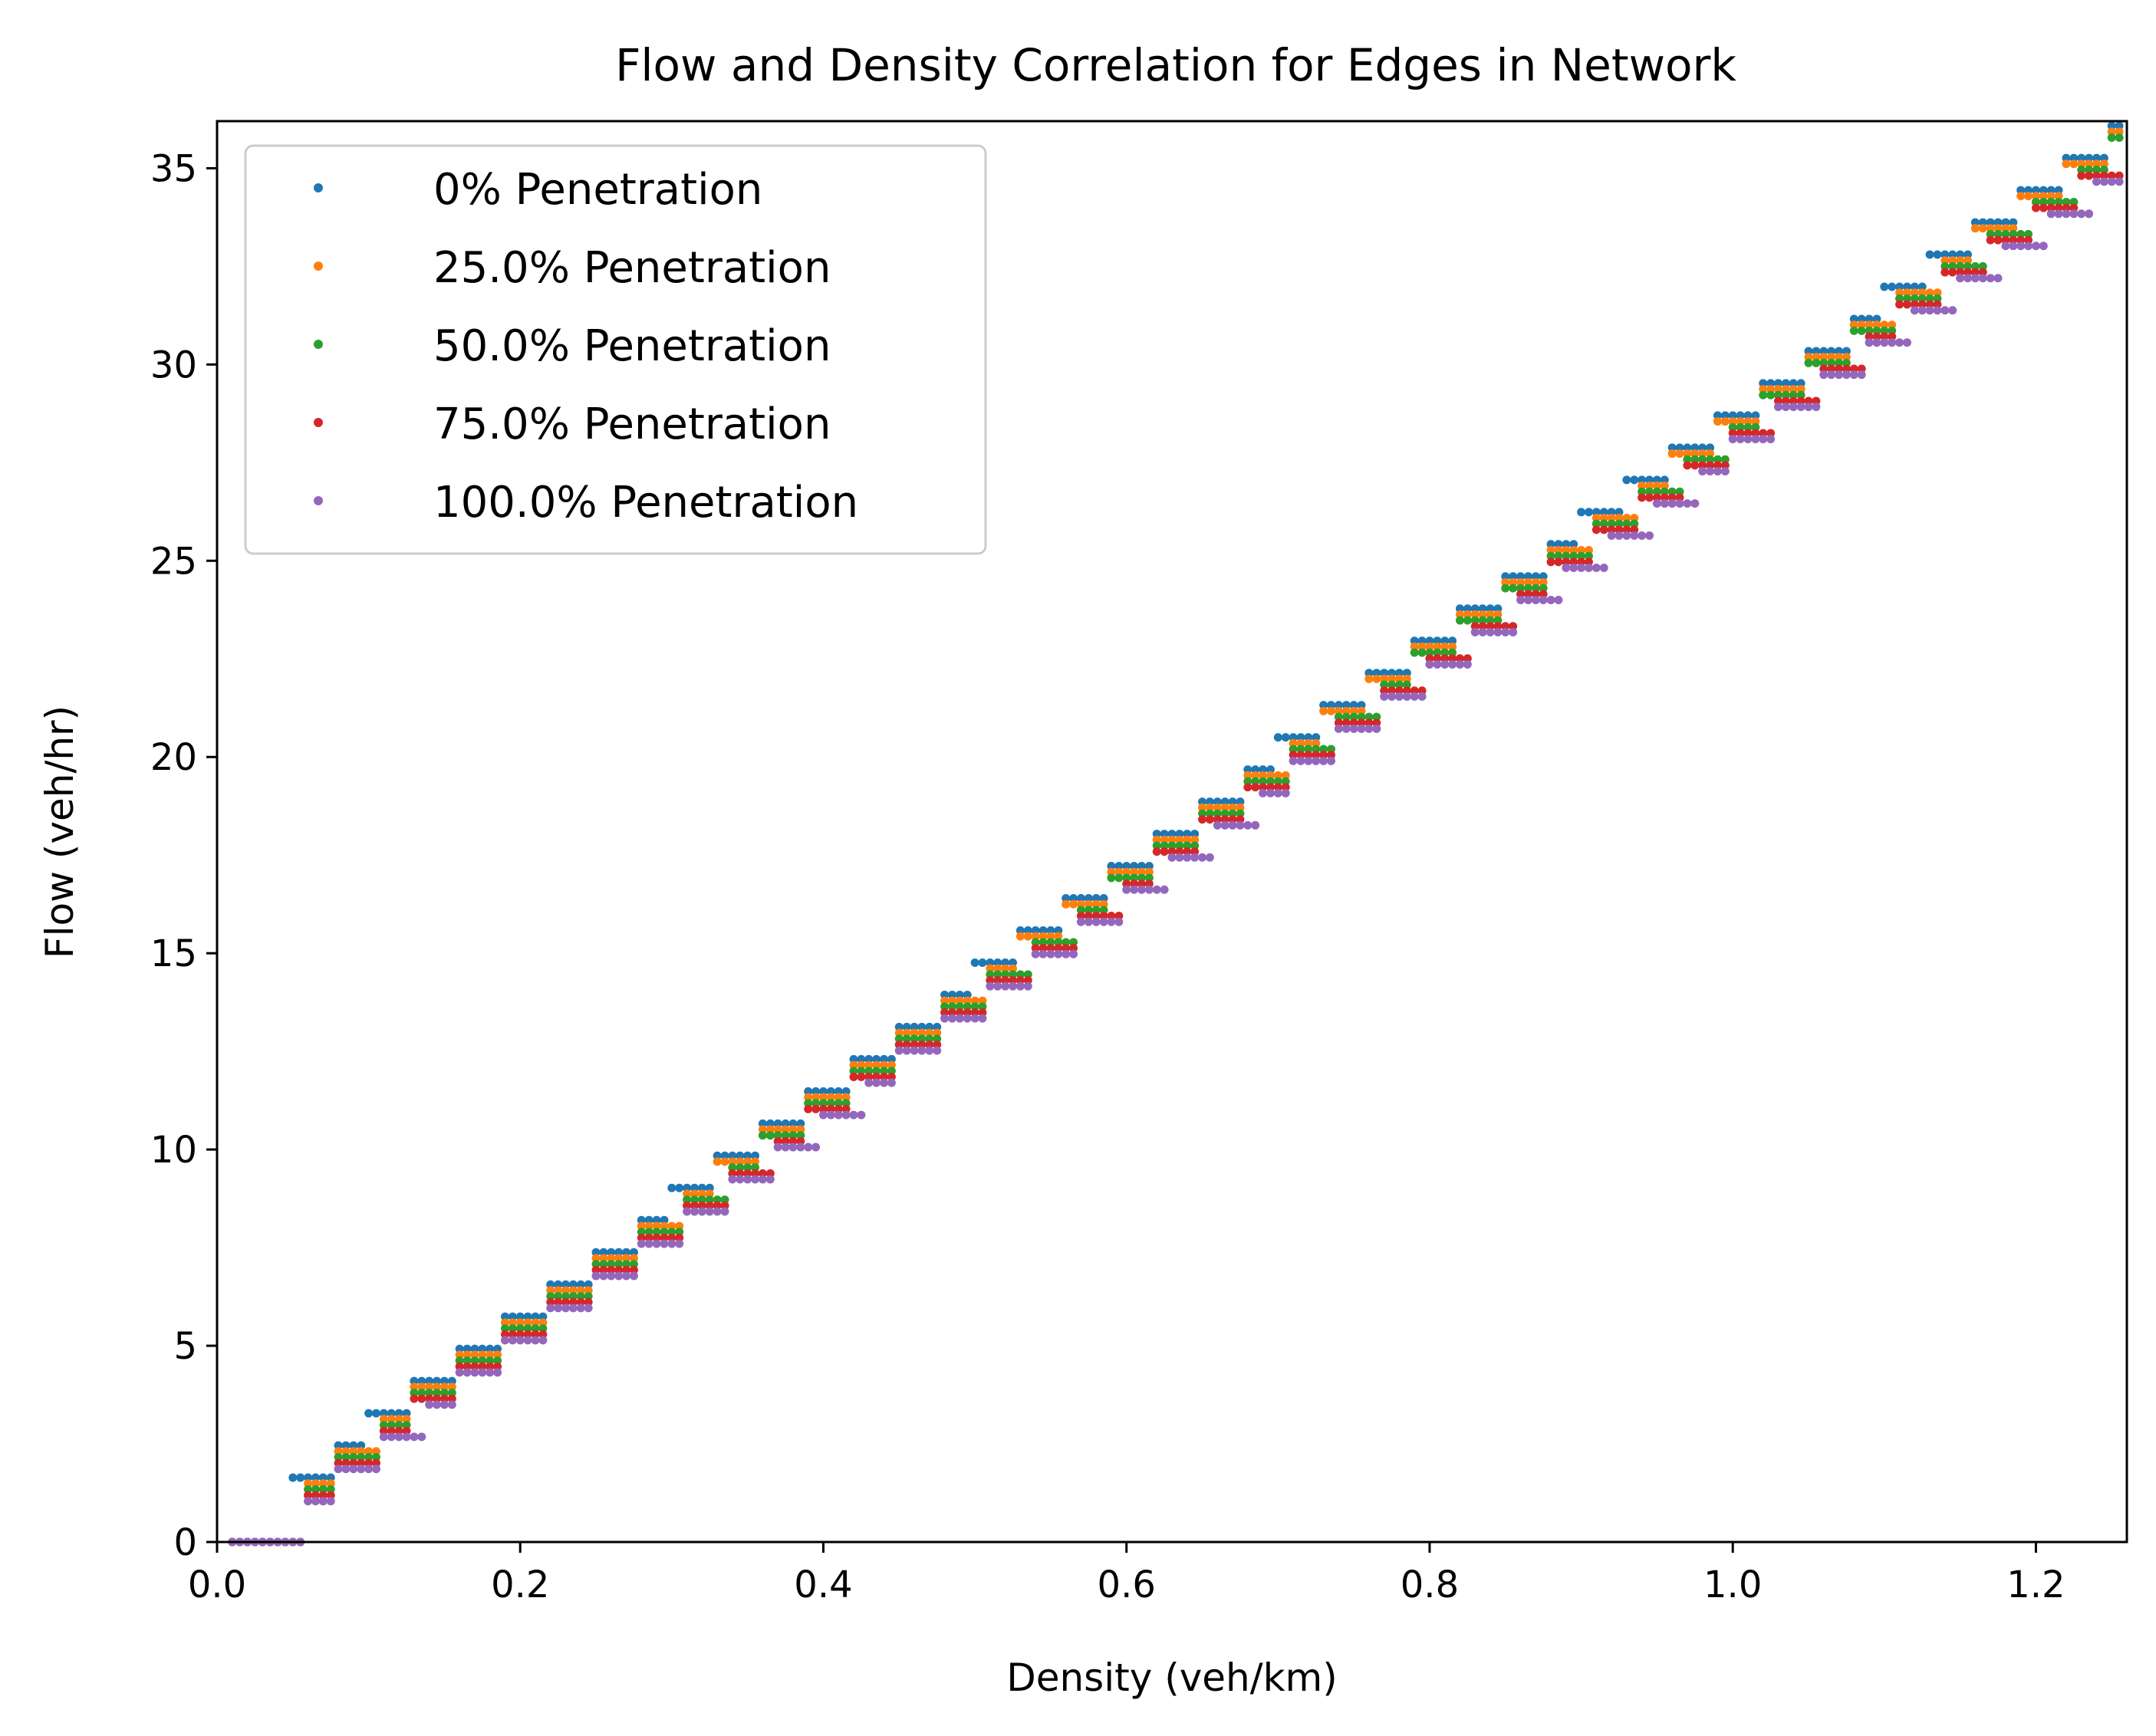  What do you see at coordinates (632, 424) in the screenshot?
I see `legend-label: 75.0% Penetration` at bounding box center [632, 424].